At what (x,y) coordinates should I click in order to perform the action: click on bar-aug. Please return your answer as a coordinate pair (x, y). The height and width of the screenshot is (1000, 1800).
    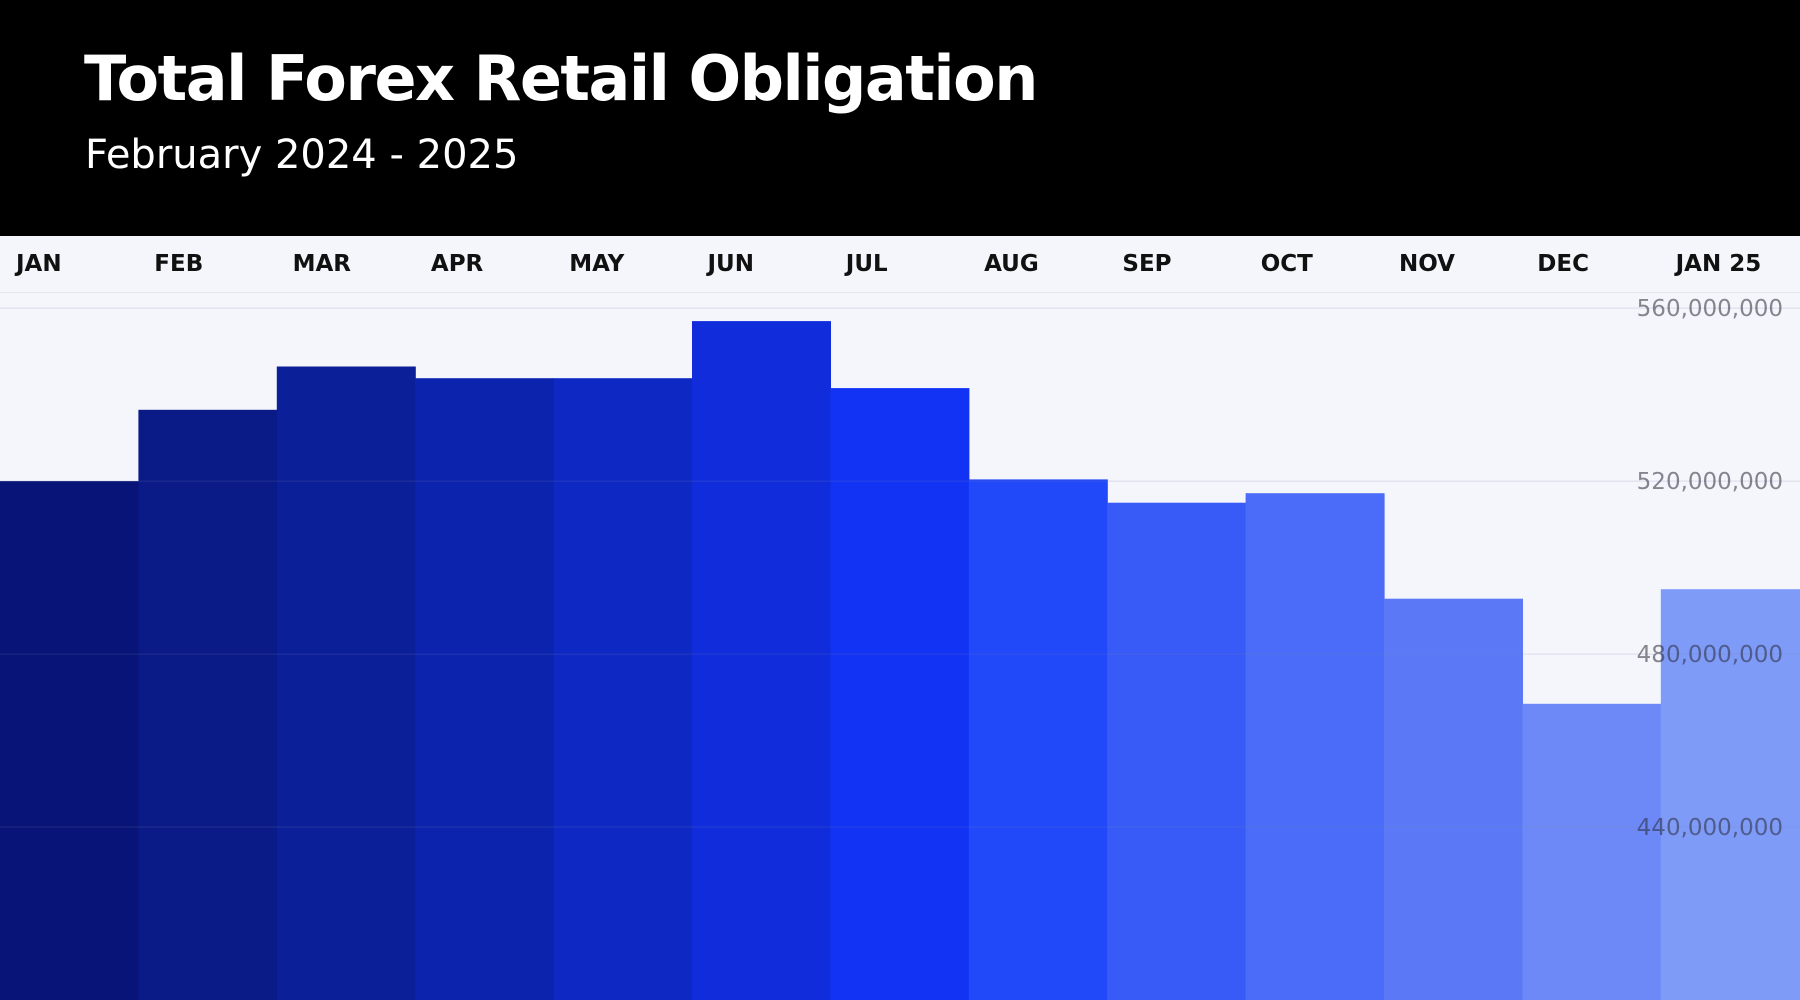
    Looking at the image, I should click on (1038, 739).